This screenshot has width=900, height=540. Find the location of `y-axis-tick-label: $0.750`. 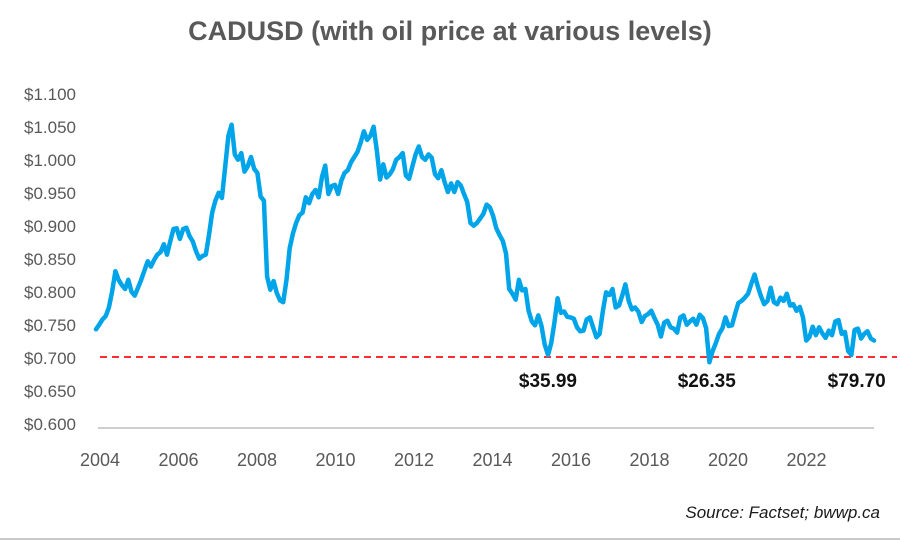

y-axis-tick-label: $0.750 is located at coordinates (50, 325).